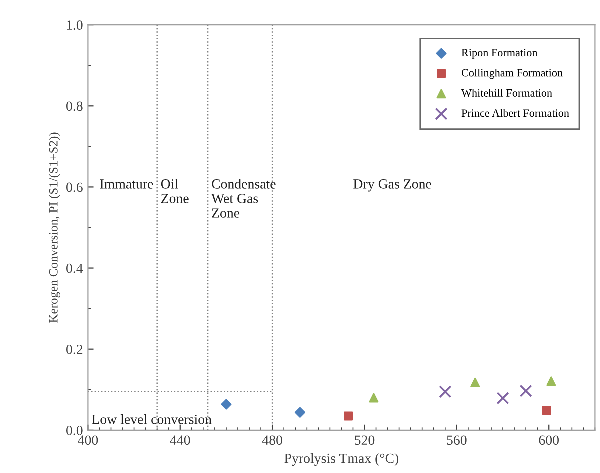 This screenshot has height=473, width=600. What do you see at coordinates (175, 191) in the screenshot?
I see `ref-line-label: Oil Zone` at bounding box center [175, 191].